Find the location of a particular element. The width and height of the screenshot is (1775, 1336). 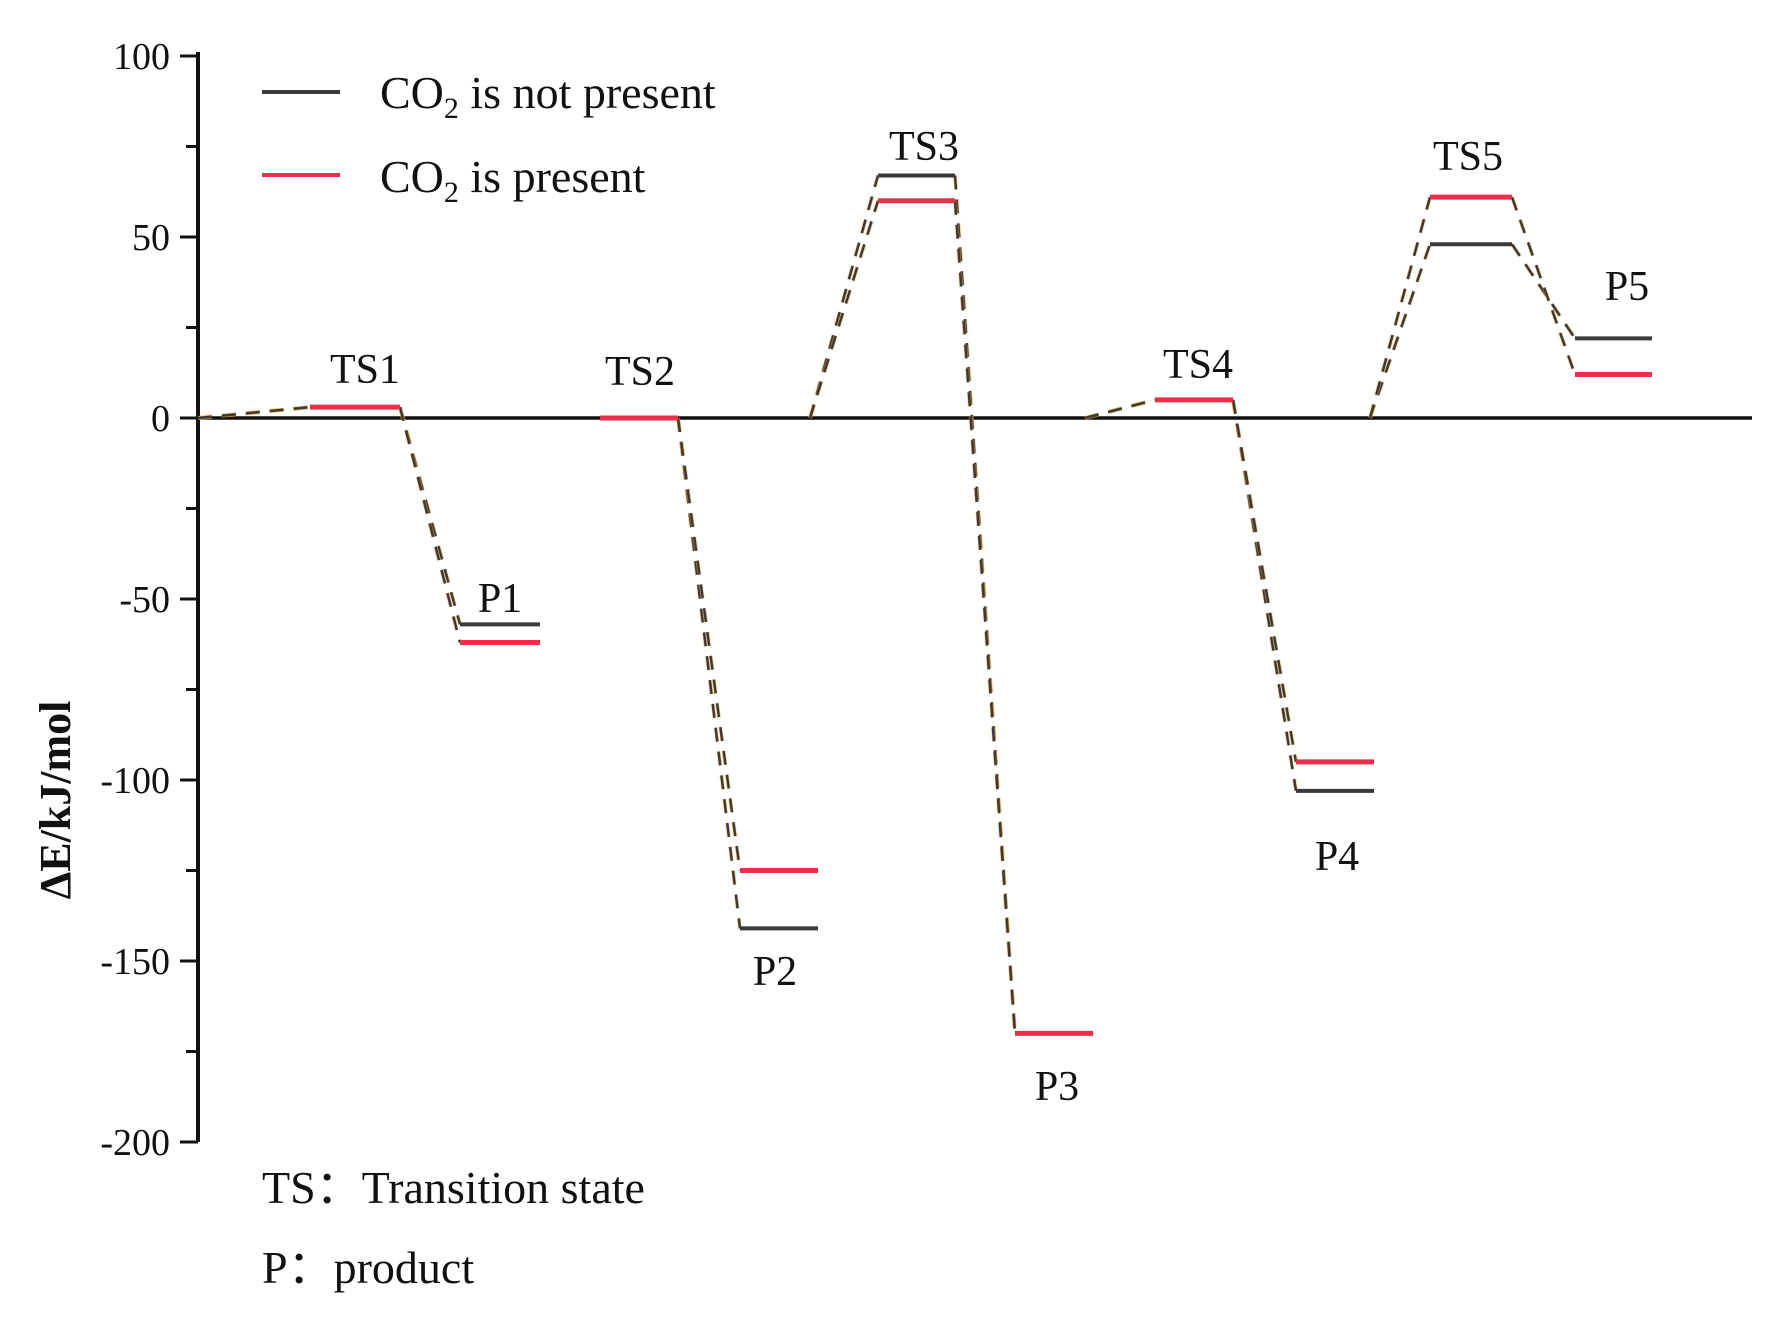

y-tick-label: 100 is located at coordinates (141, 57).